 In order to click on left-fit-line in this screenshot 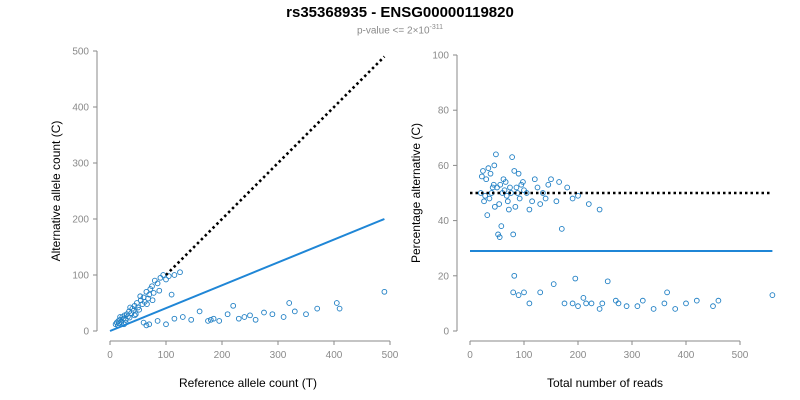, I will do `click(247, 275)`.